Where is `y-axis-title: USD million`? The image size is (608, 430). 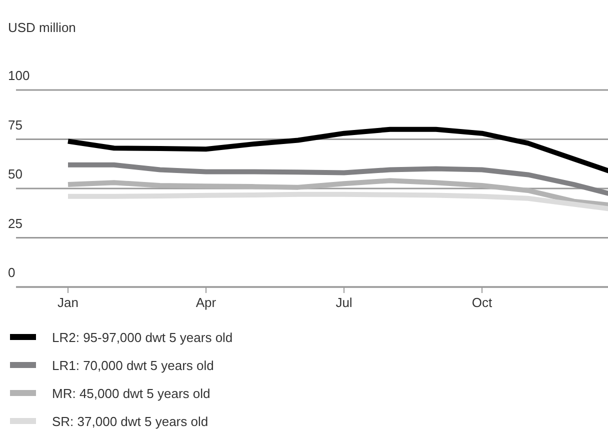 y-axis-title: USD million is located at coordinates (42, 27).